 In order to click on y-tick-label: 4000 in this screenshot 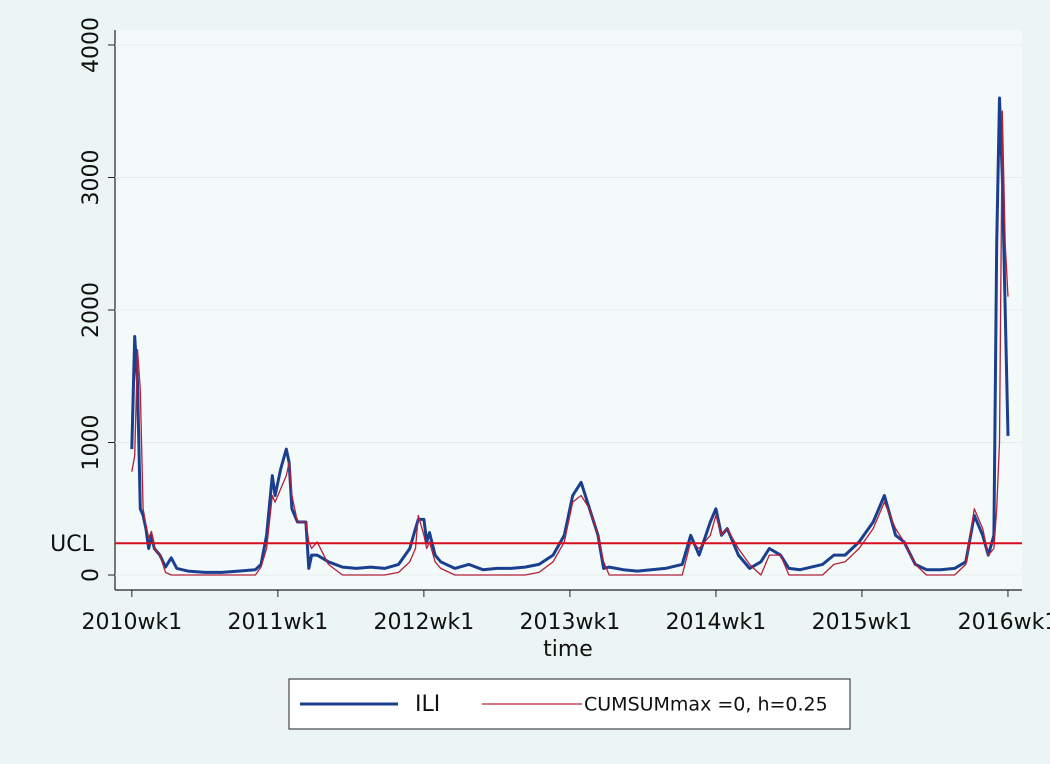, I will do `click(91, 45)`.